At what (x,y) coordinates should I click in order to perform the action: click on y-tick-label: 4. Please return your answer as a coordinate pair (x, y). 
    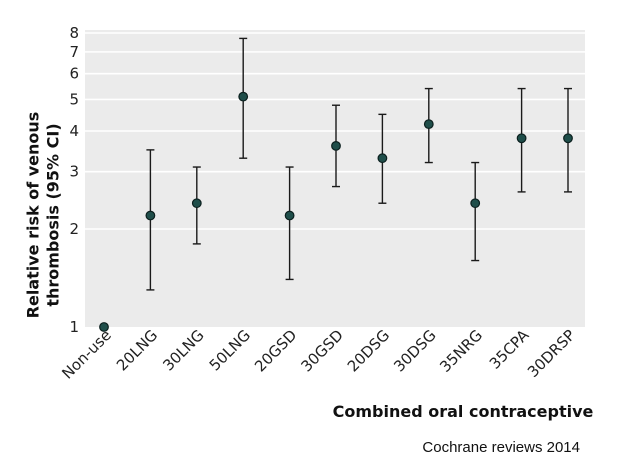
    Looking at the image, I should click on (74, 131).